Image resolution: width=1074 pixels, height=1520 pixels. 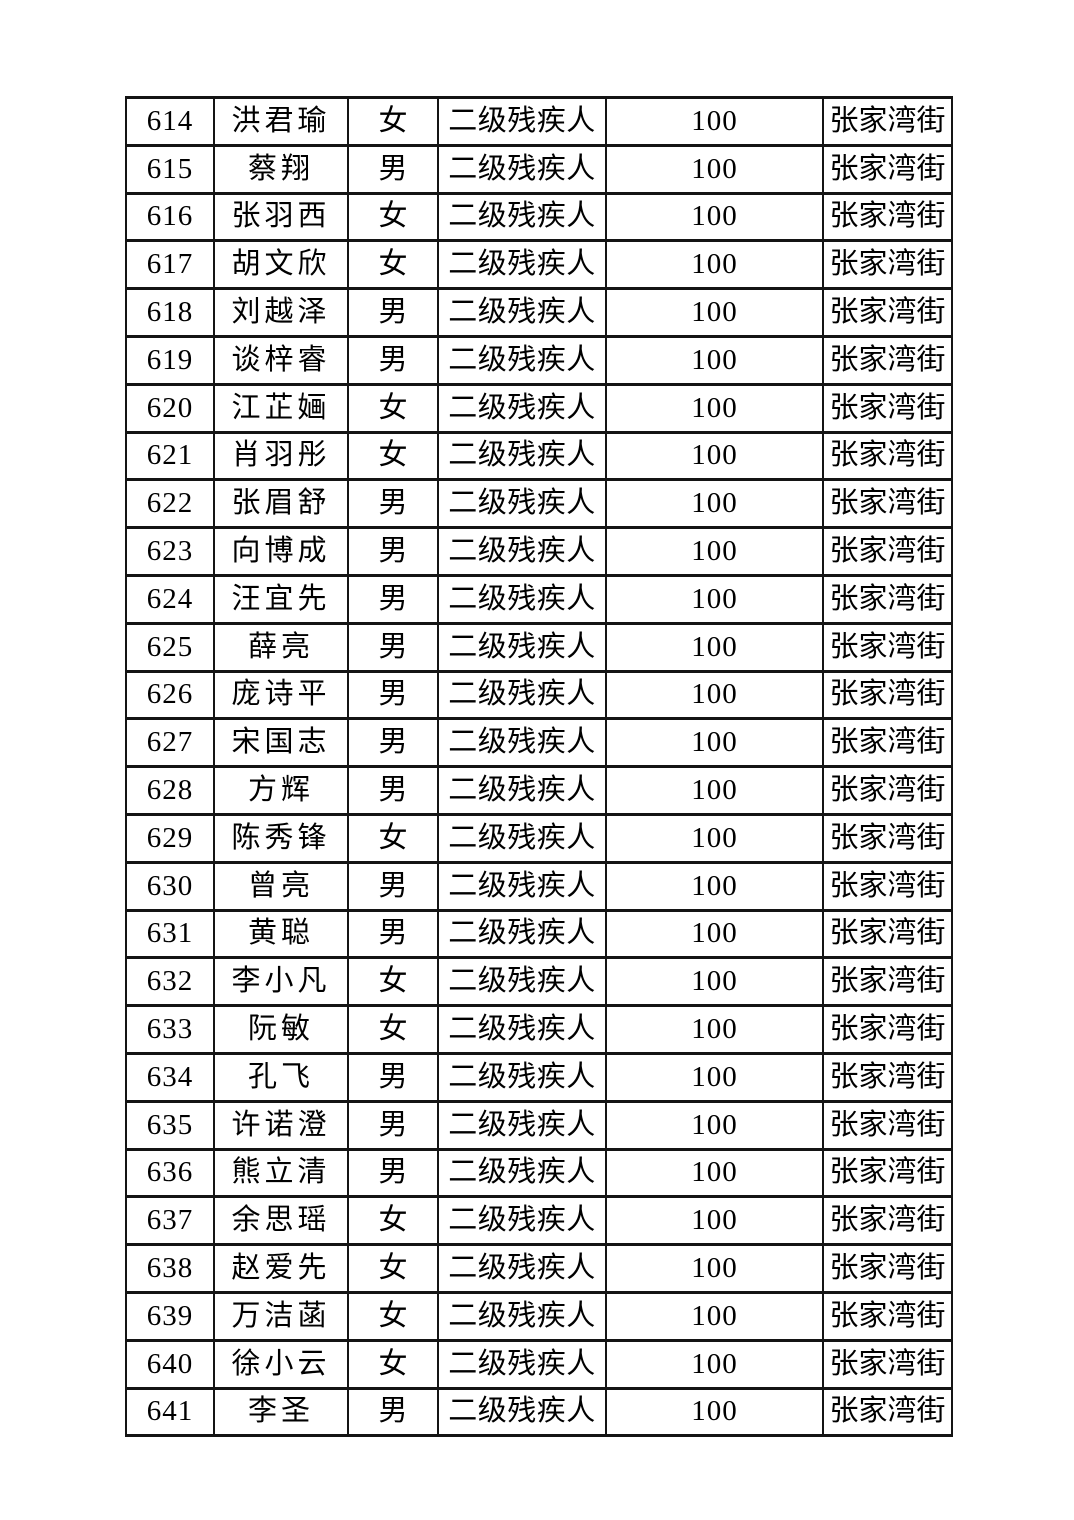 What do you see at coordinates (170, 456) in the screenshot?
I see `row-number-cell: 621` at bounding box center [170, 456].